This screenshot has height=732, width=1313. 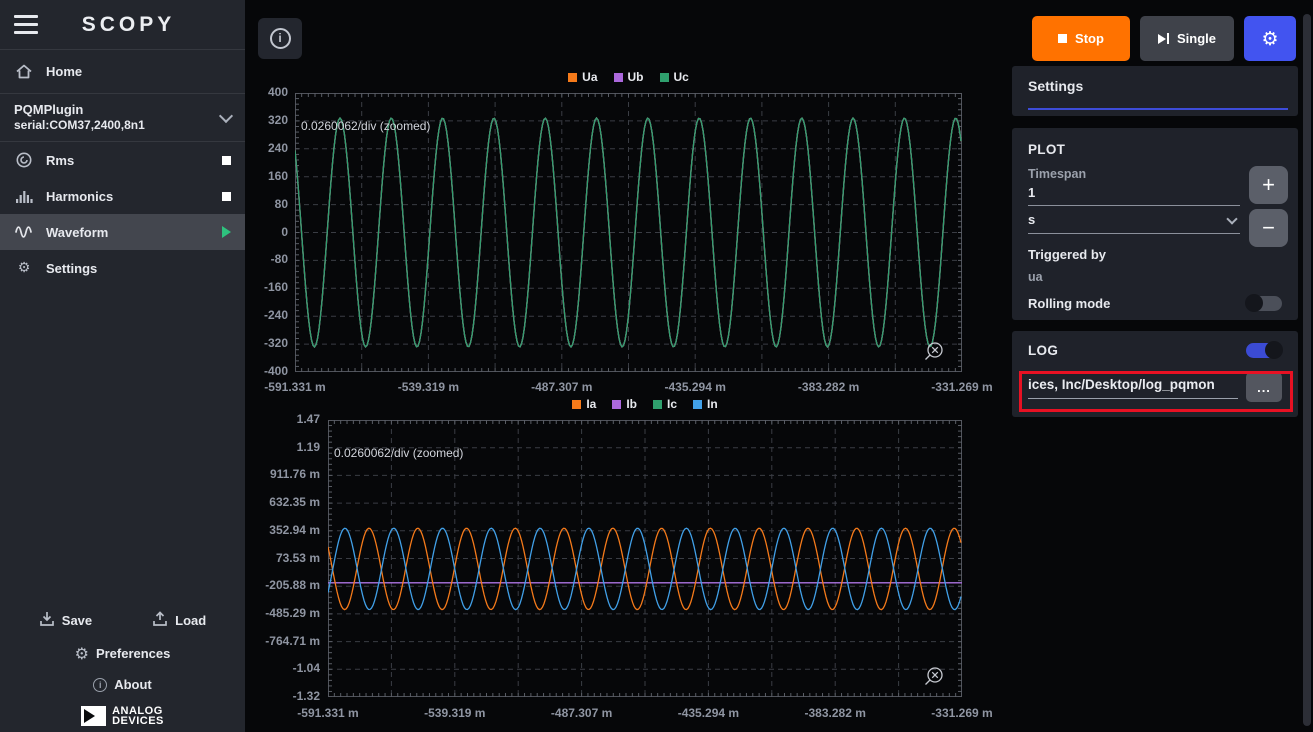 What do you see at coordinates (328, 713) in the screenshot?
I see `x-axis-tick-label: -591.331 m` at bounding box center [328, 713].